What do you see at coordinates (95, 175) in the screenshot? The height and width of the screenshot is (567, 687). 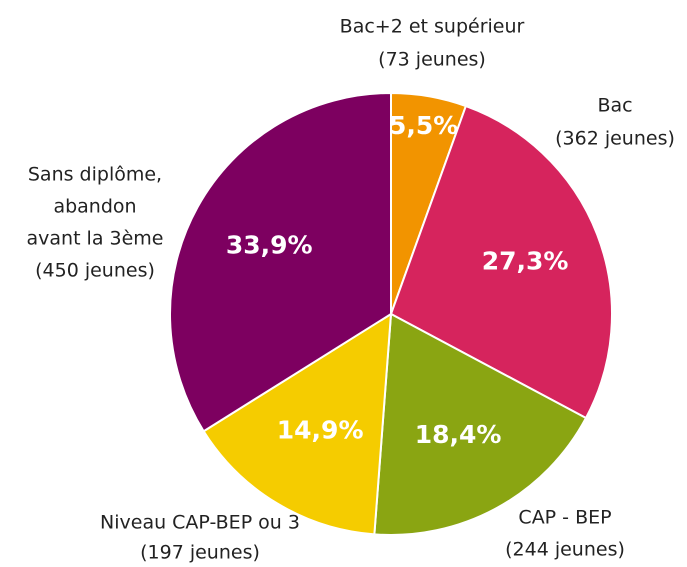 I see `slice-label: Sans diplôme,` at bounding box center [95, 175].